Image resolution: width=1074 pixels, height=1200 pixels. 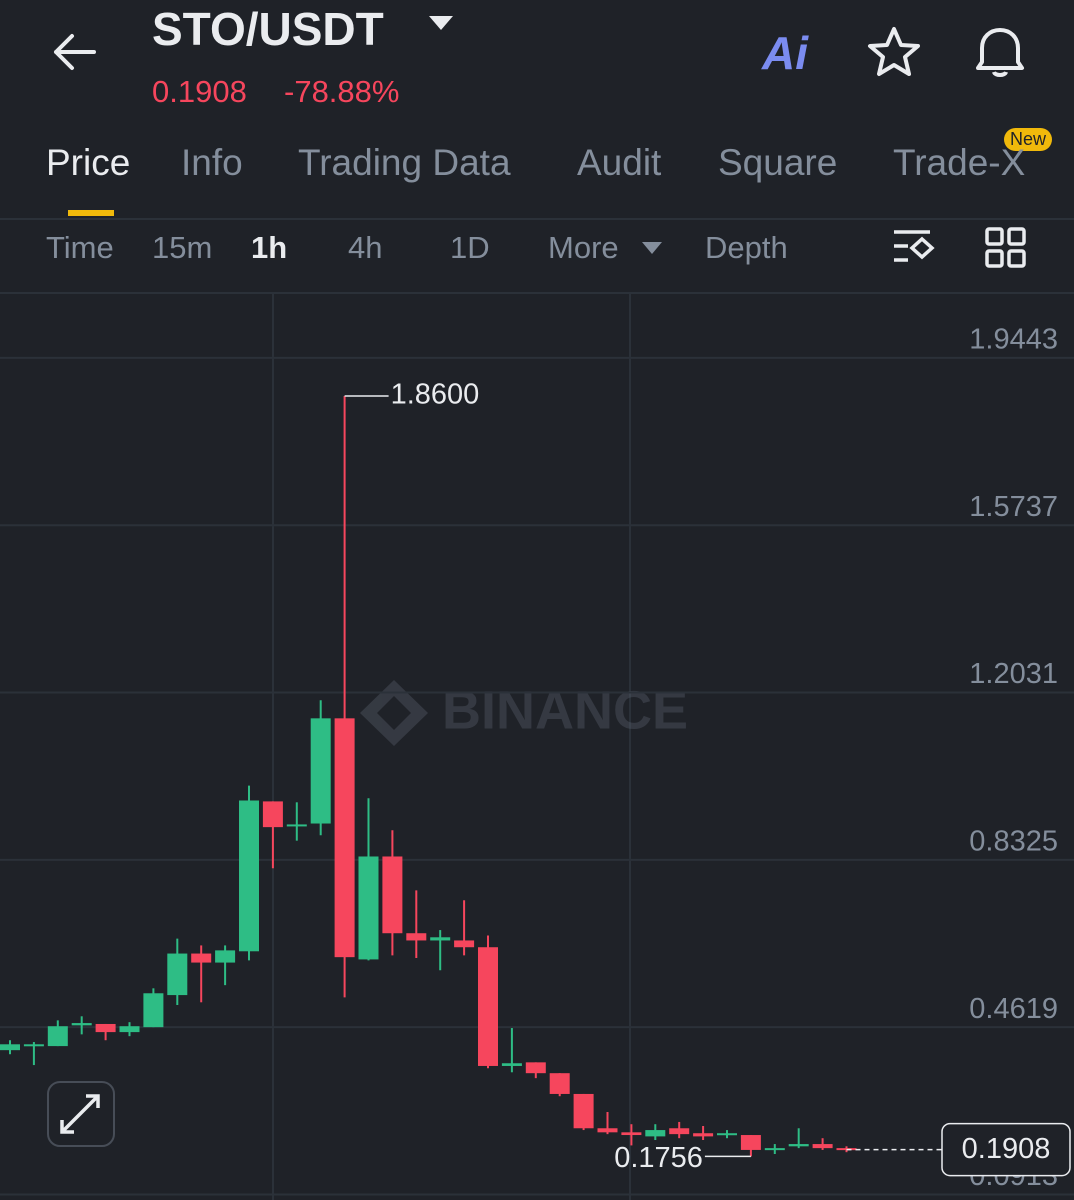 I want to click on interval: Depth, so click(x=746, y=247).